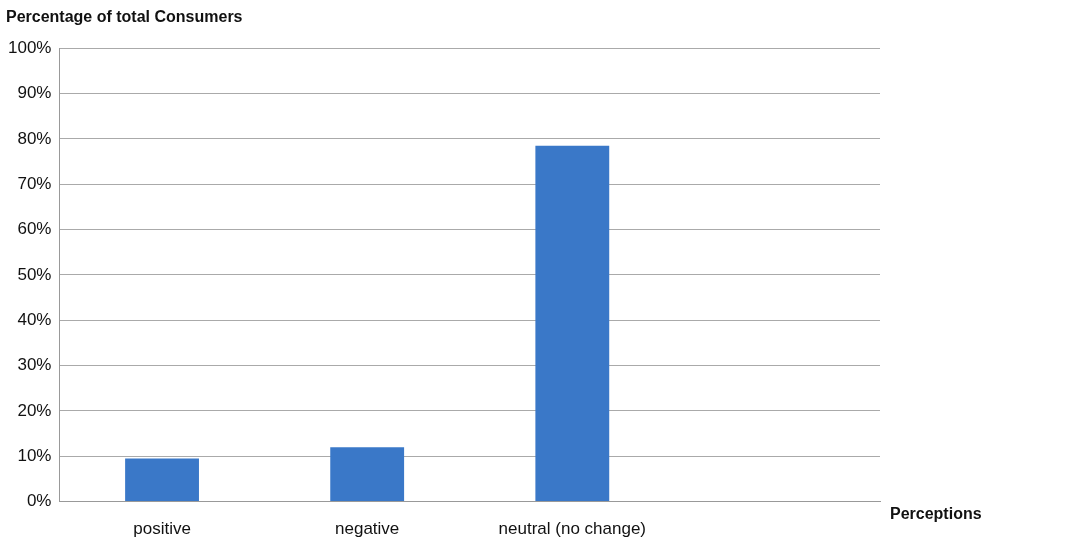  What do you see at coordinates (30, 47) in the screenshot?
I see `y-tick-label: 100%` at bounding box center [30, 47].